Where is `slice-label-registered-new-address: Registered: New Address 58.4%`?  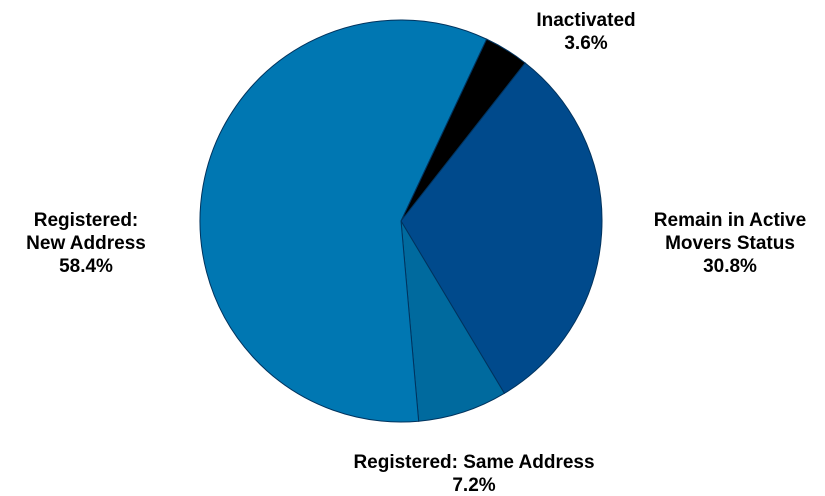 slice-label-registered-new-address: Registered: New Address 58.4% is located at coordinates (86, 243).